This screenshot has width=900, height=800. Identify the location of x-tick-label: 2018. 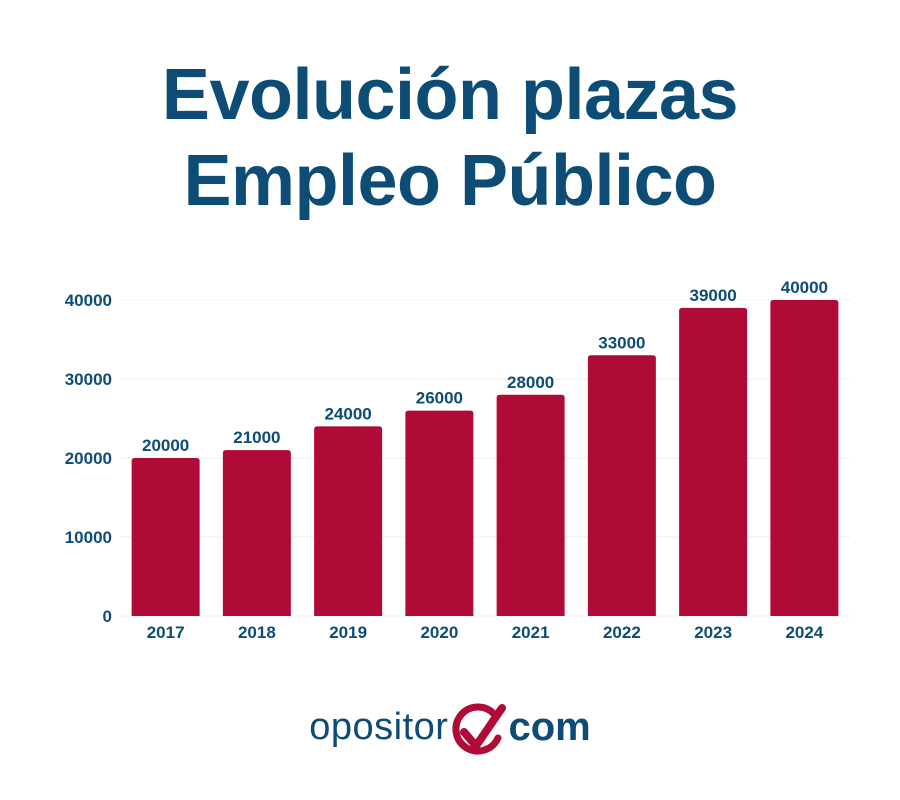
(257, 632).